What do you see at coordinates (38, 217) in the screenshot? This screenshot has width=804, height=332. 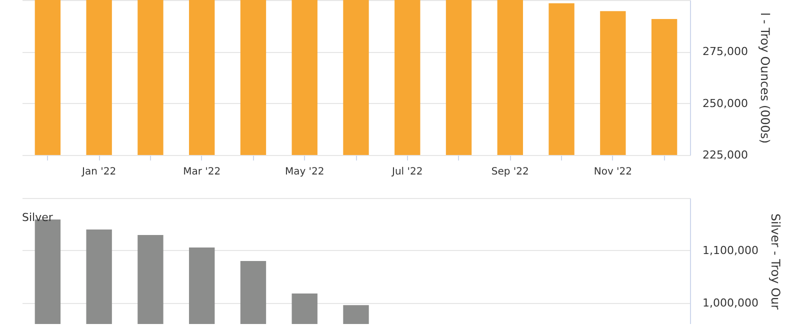 I see `series-label: Silver` at bounding box center [38, 217].